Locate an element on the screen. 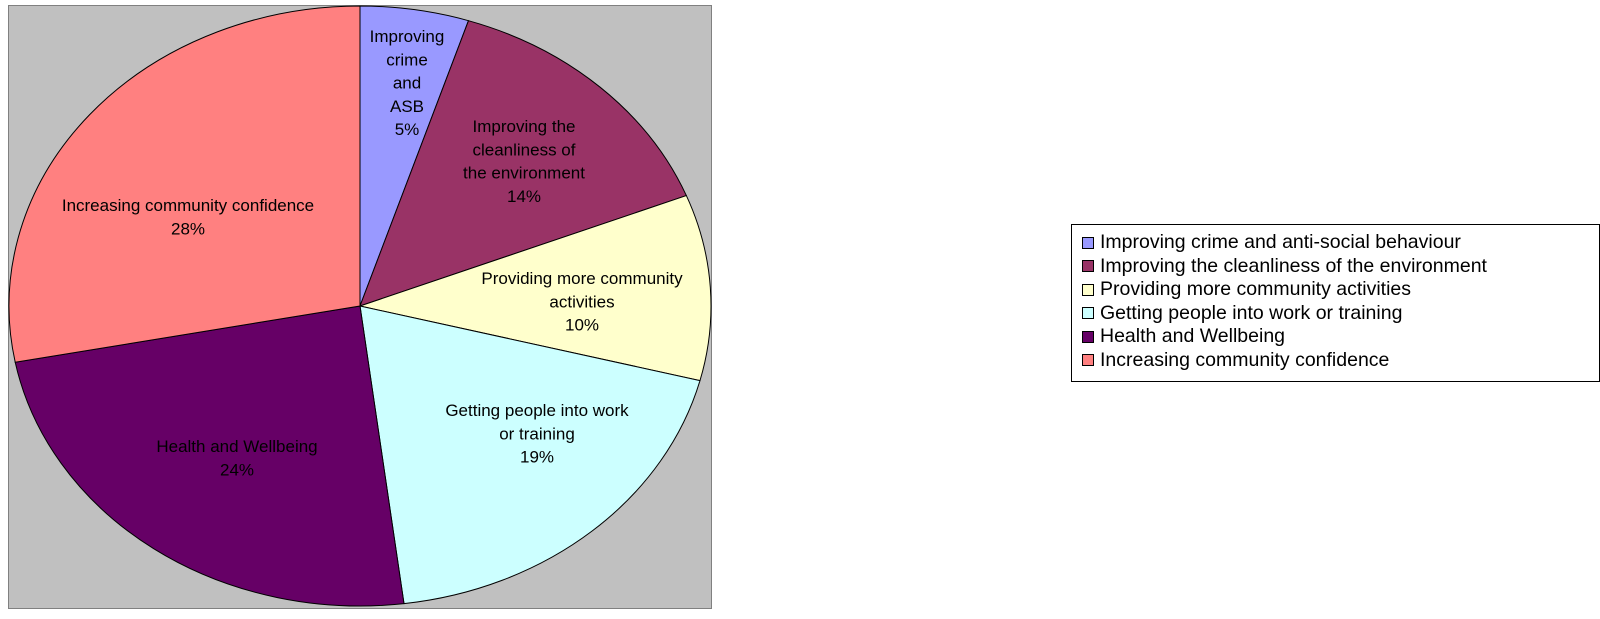 The height and width of the screenshot is (619, 1600). legend-item: Providing more community activities is located at coordinates (1340, 290).